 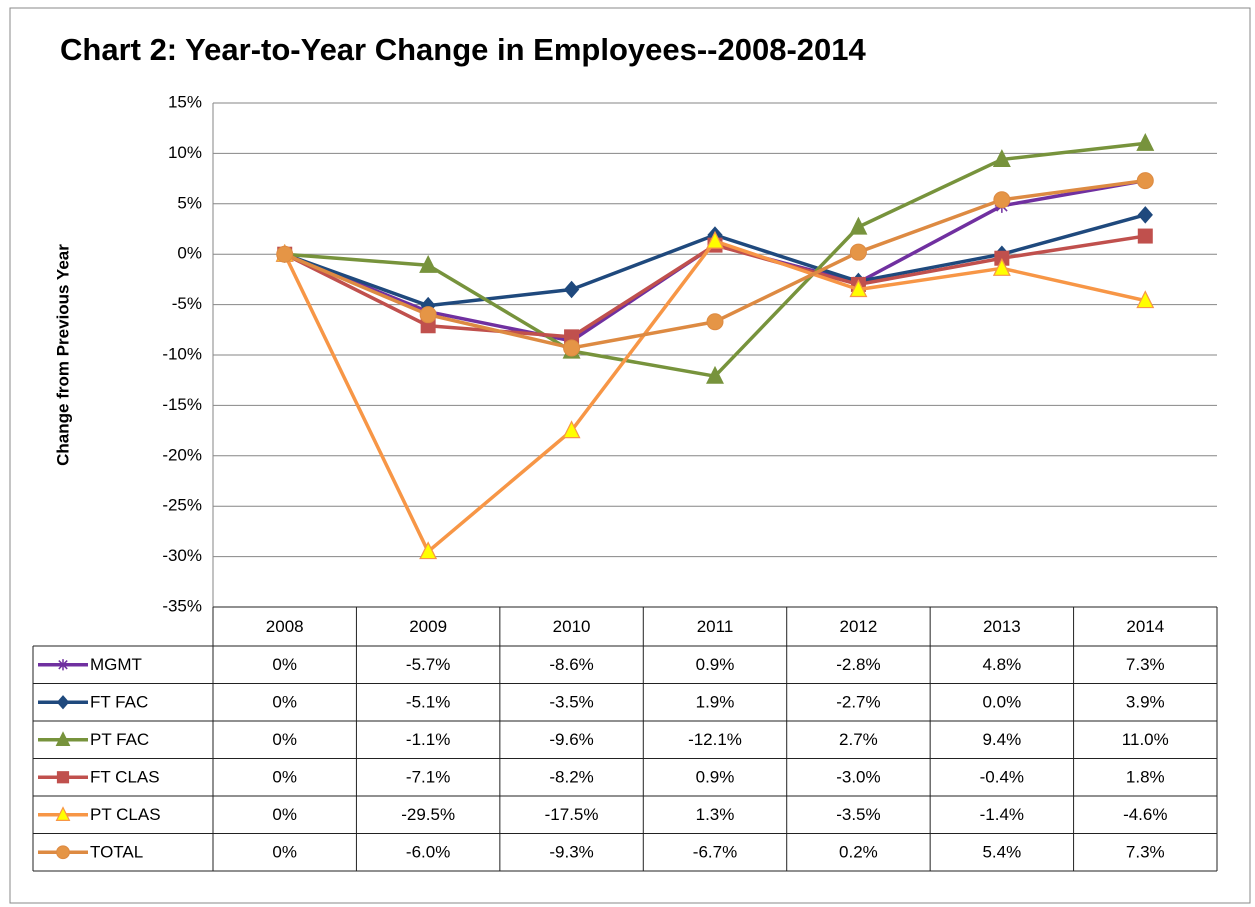 What do you see at coordinates (182, 454) in the screenshot?
I see `y-tick-label: -20%` at bounding box center [182, 454].